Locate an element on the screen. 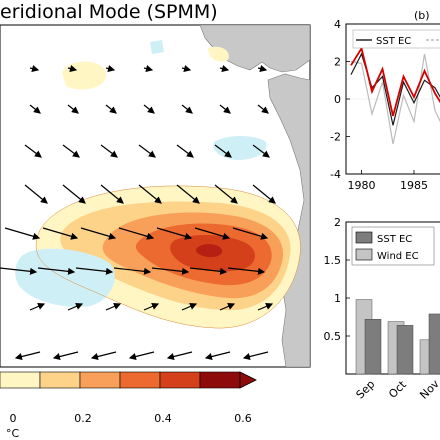 Image resolution: width=440 pixels, height=440 pixels. colorbar-tick-label: 0.4 is located at coordinates (163, 418).